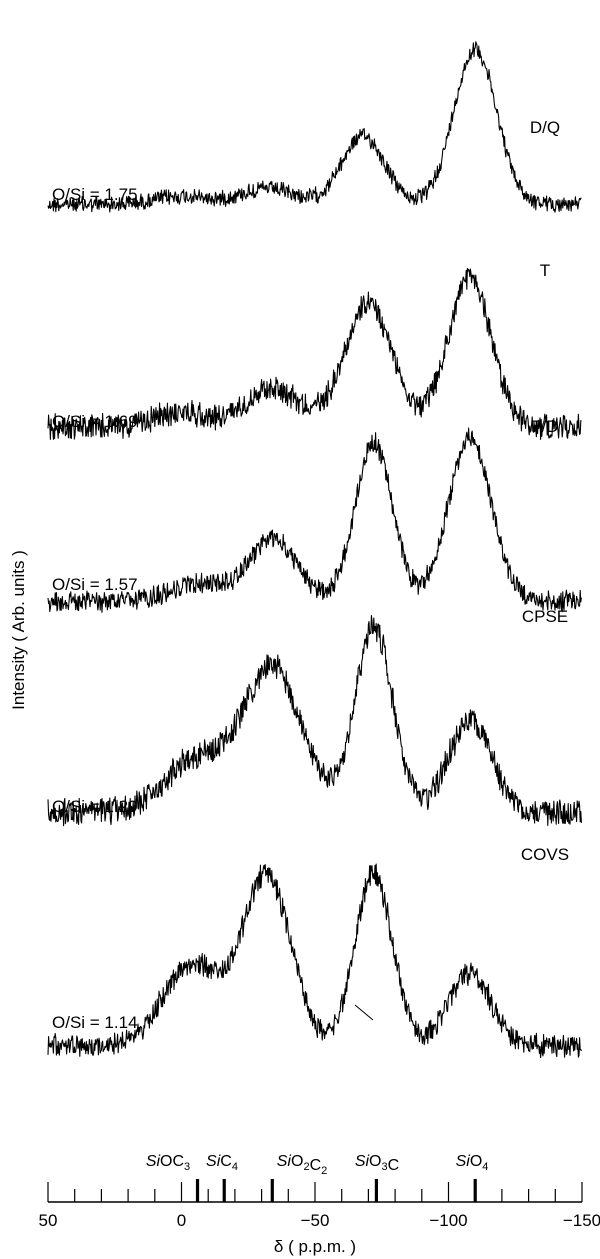 The height and width of the screenshot is (1259, 600). Describe the element at coordinates (168, 1163) in the screenshot. I see `reference-label-sioc3: SiOC3` at that location.